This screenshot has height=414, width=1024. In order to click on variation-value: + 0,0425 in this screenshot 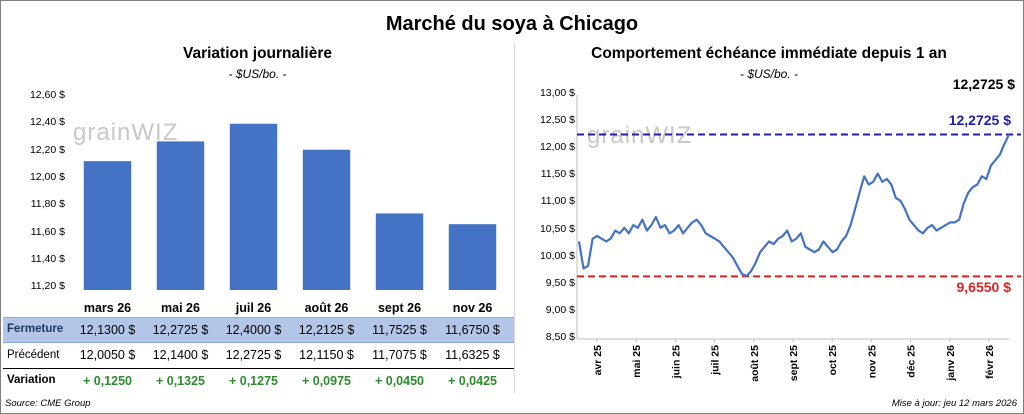, I will do `click(472, 381)`.